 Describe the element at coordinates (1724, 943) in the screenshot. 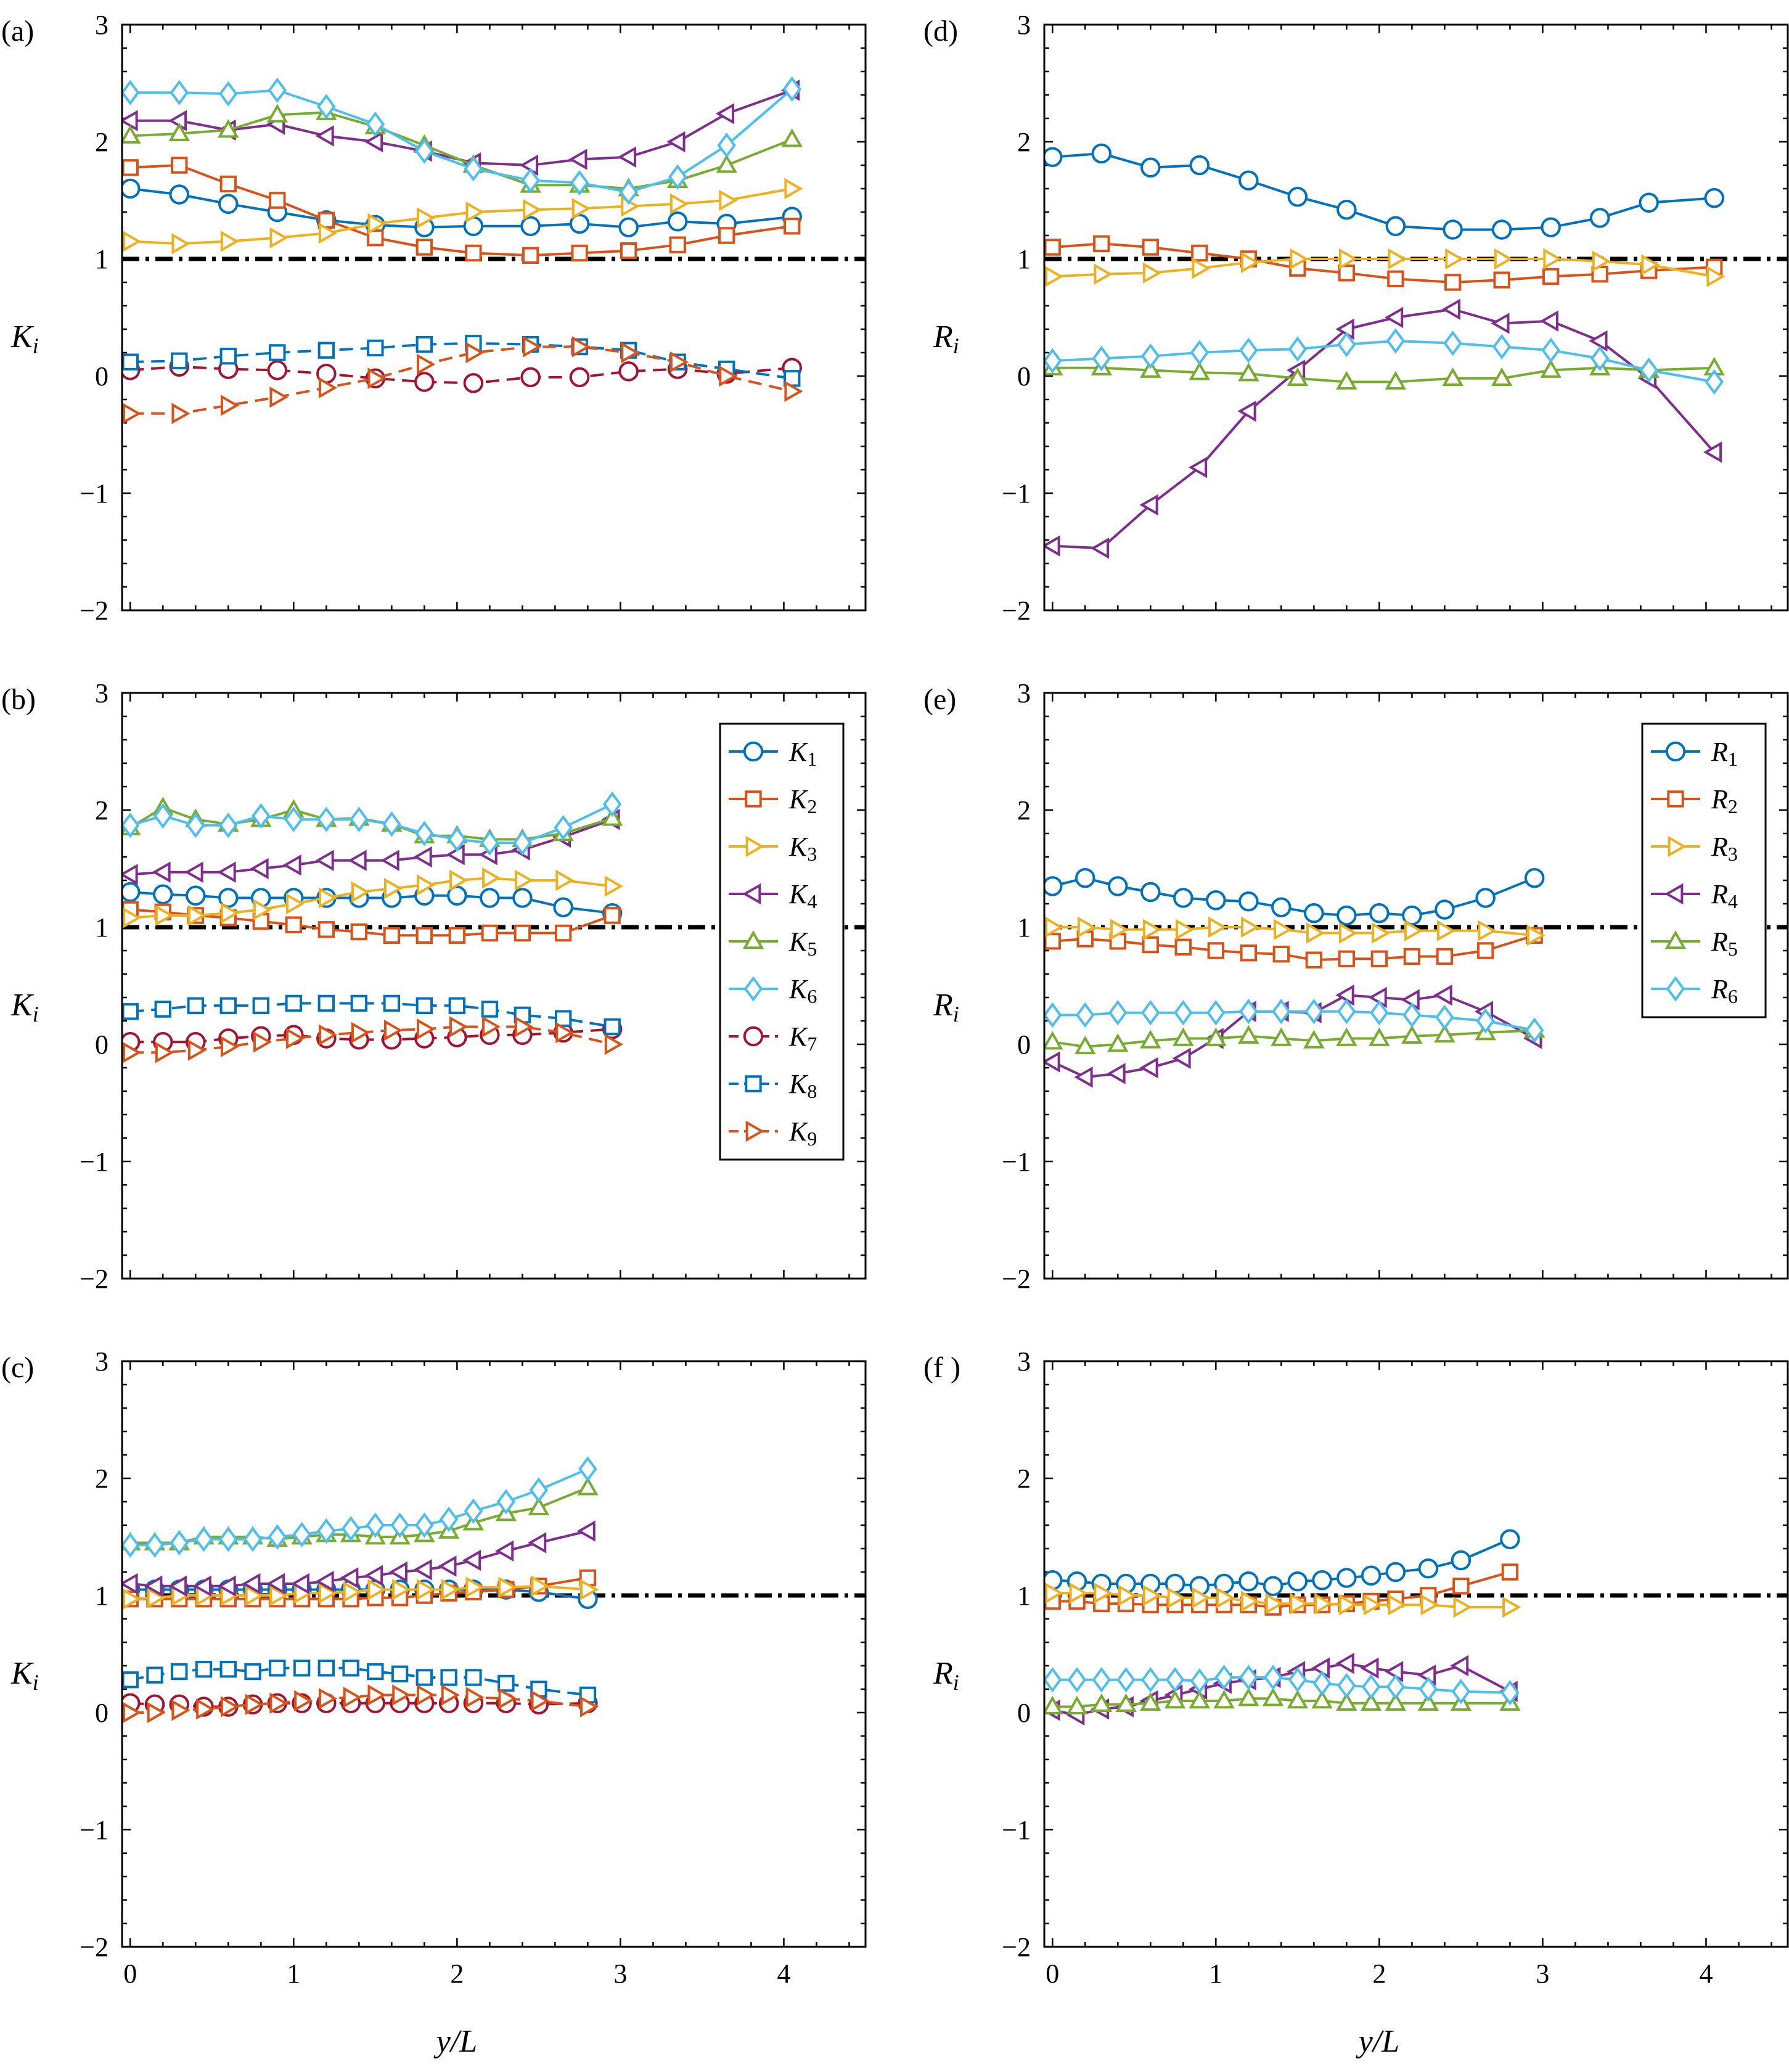

I see `legend-label: R5` at that location.